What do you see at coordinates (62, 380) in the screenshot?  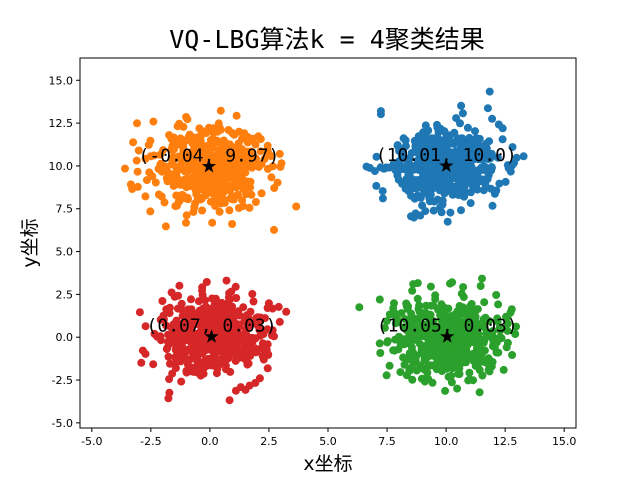 I see `y-tick-label: -2.5` at bounding box center [62, 380].